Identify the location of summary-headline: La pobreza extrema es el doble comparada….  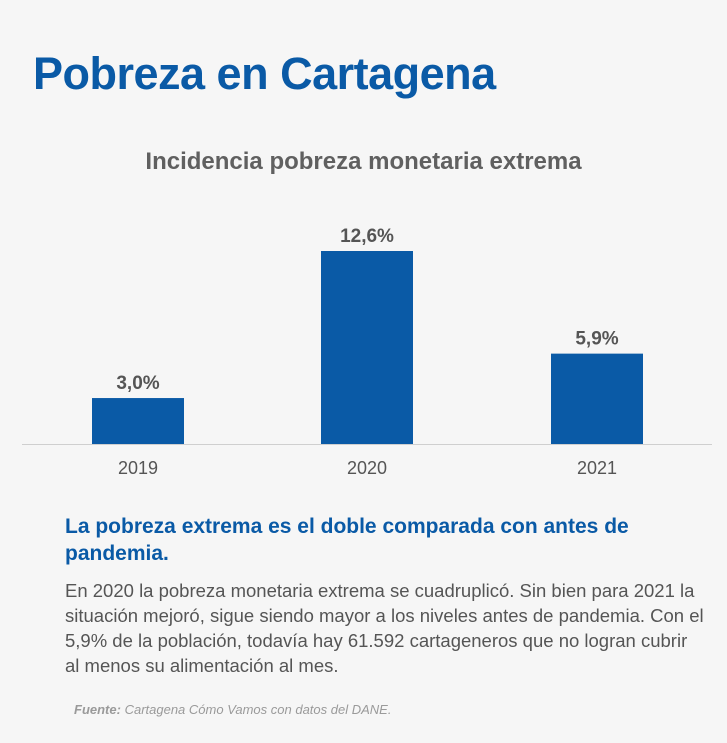
(347, 540).